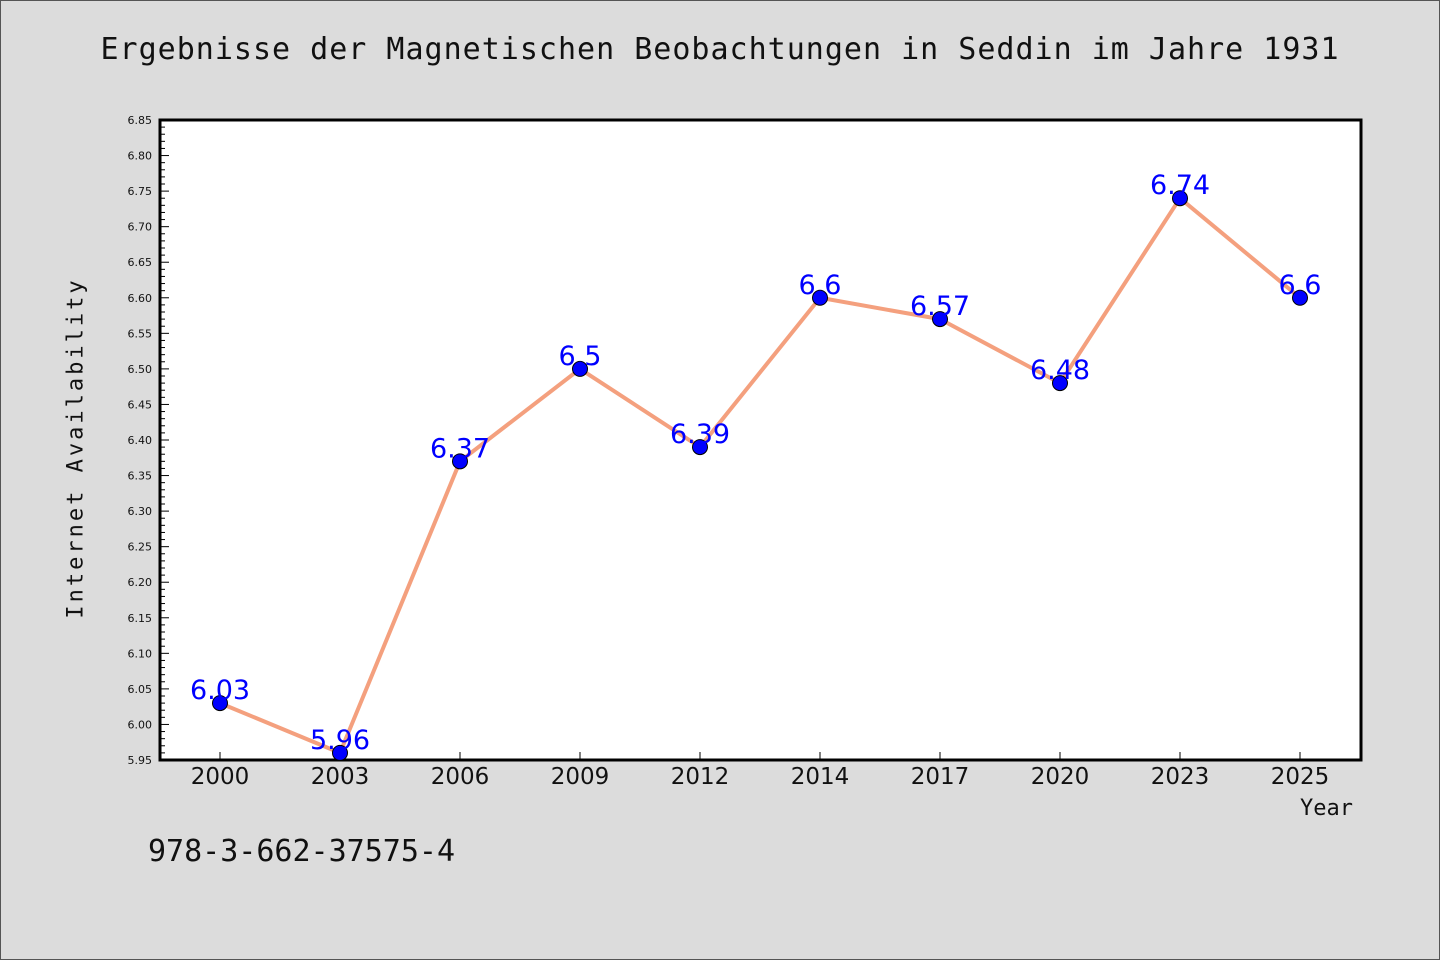  Describe the element at coordinates (140, 618) in the screenshot. I see `y-tick-label: 6.15` at that location.